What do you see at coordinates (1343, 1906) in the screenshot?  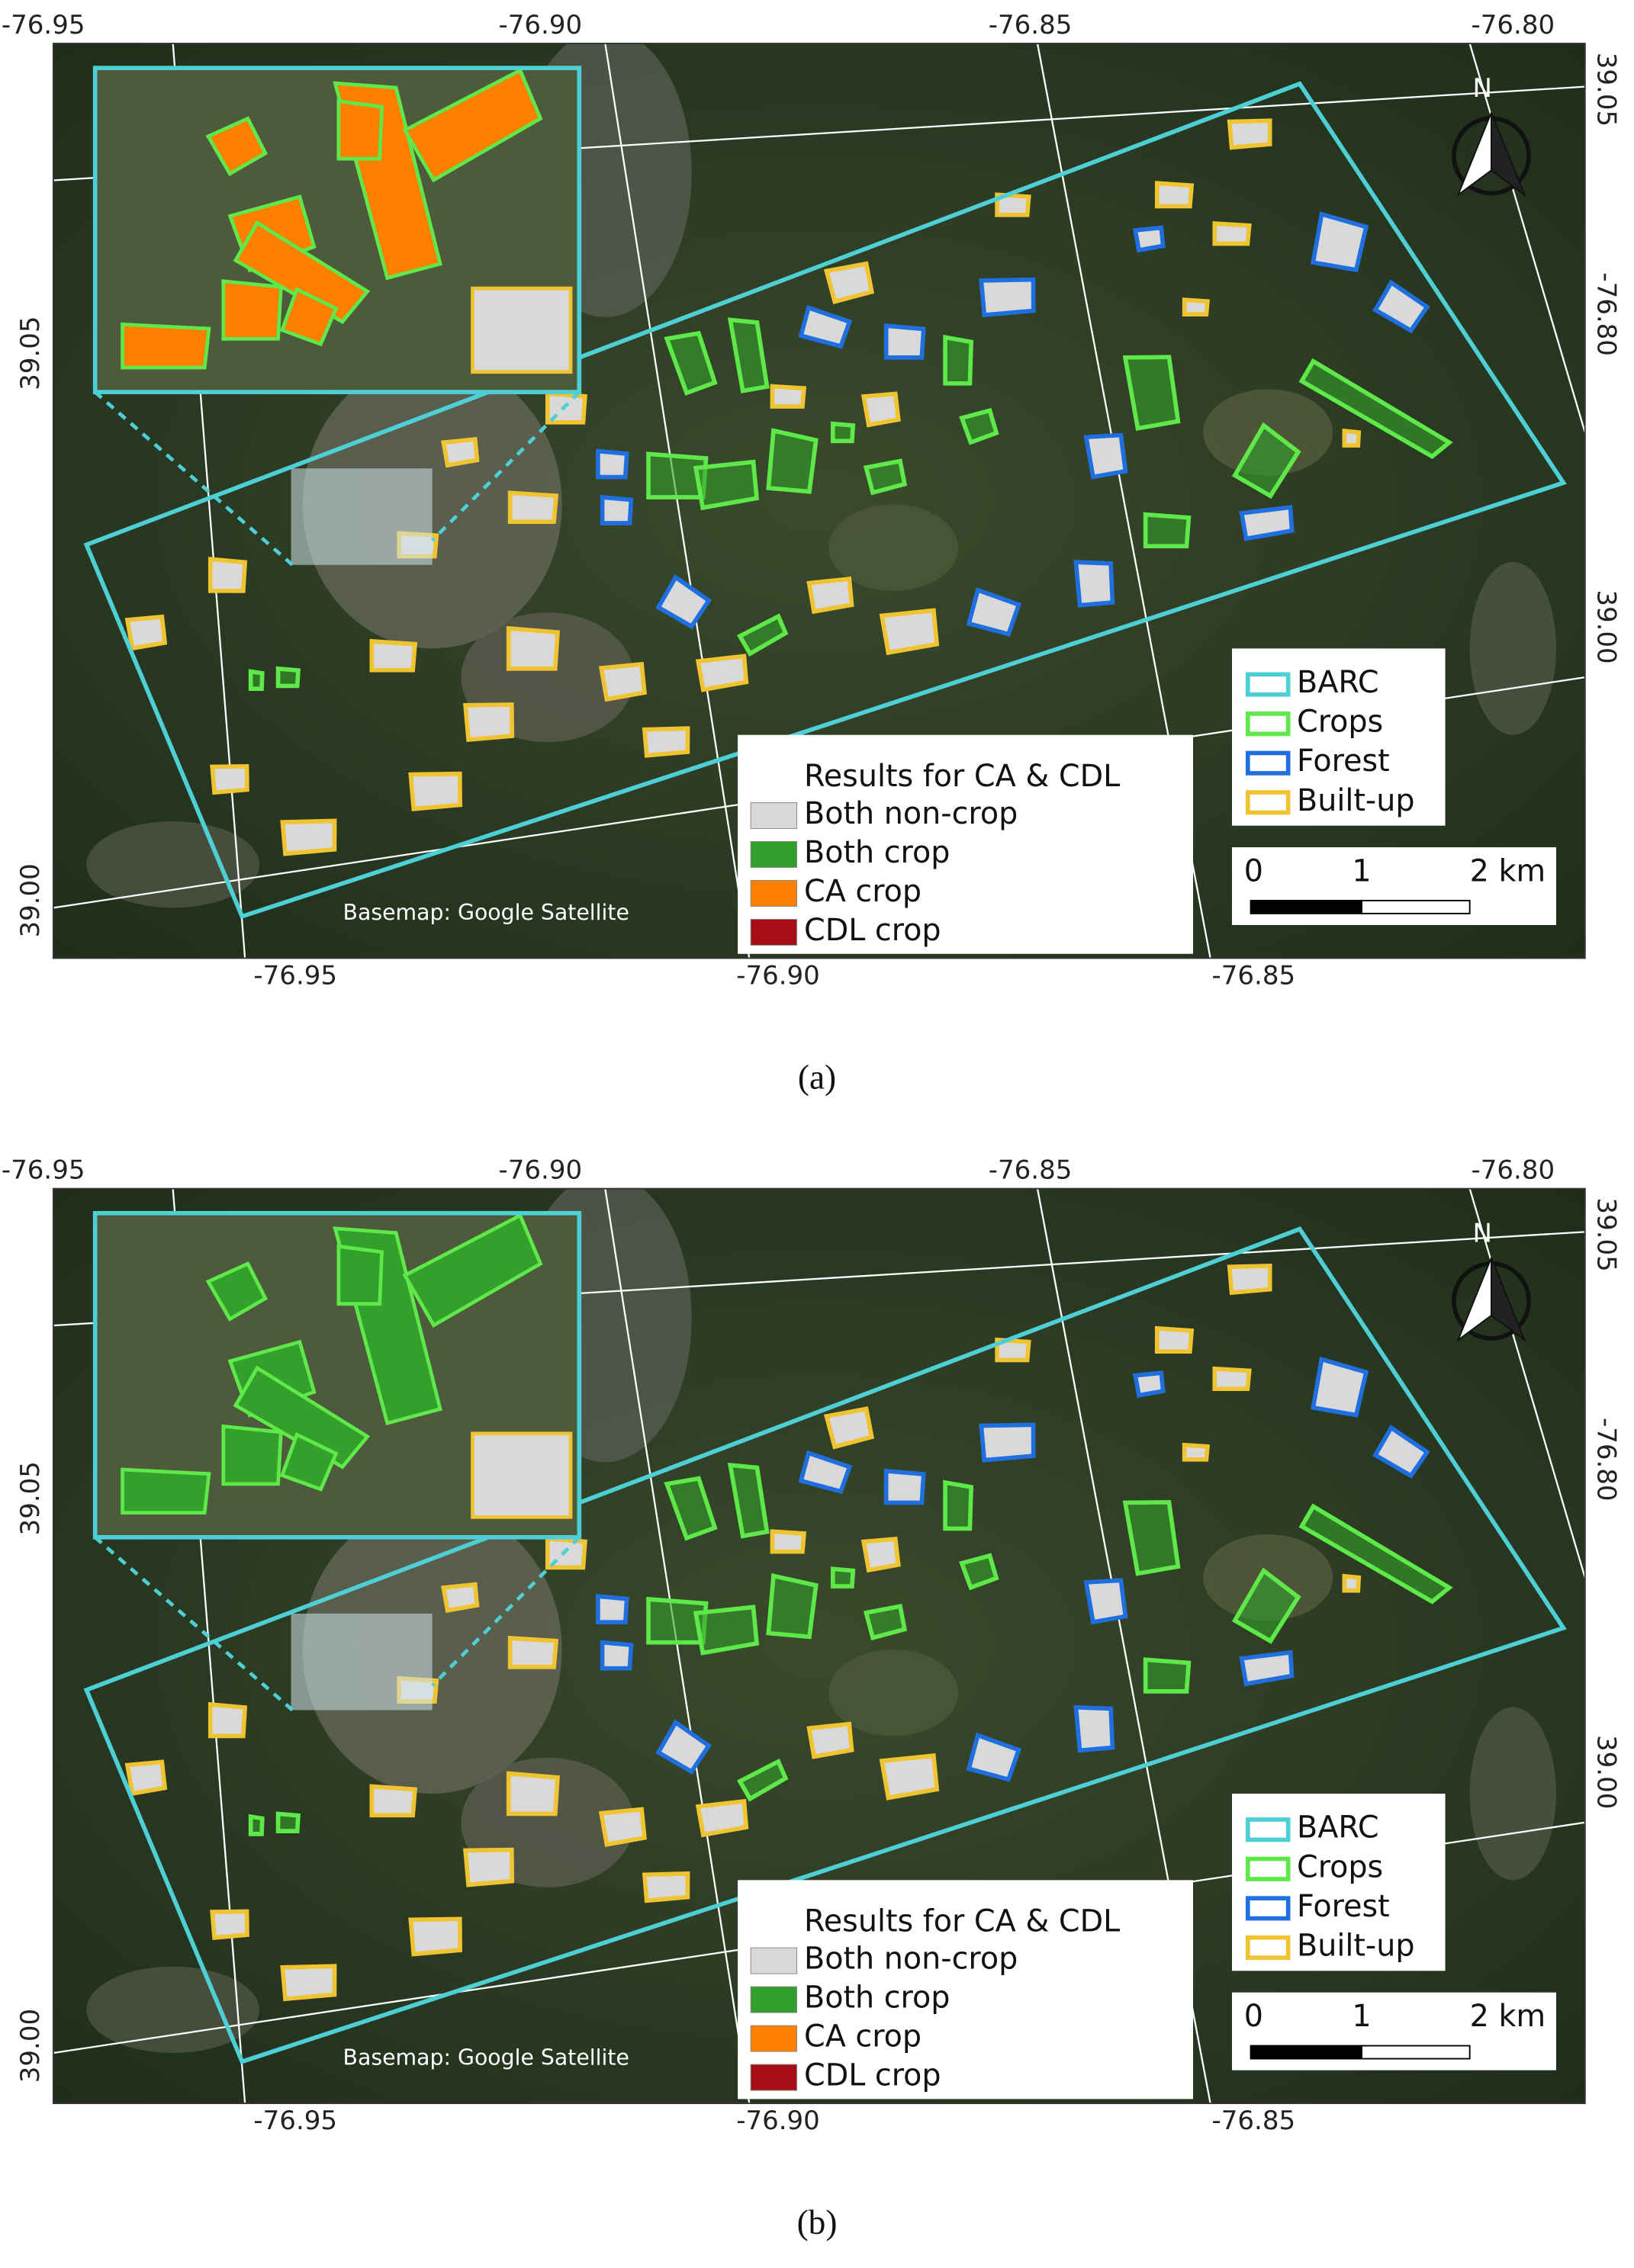 I see `legend-label: Forest` at bounding box center [1343, 1906].